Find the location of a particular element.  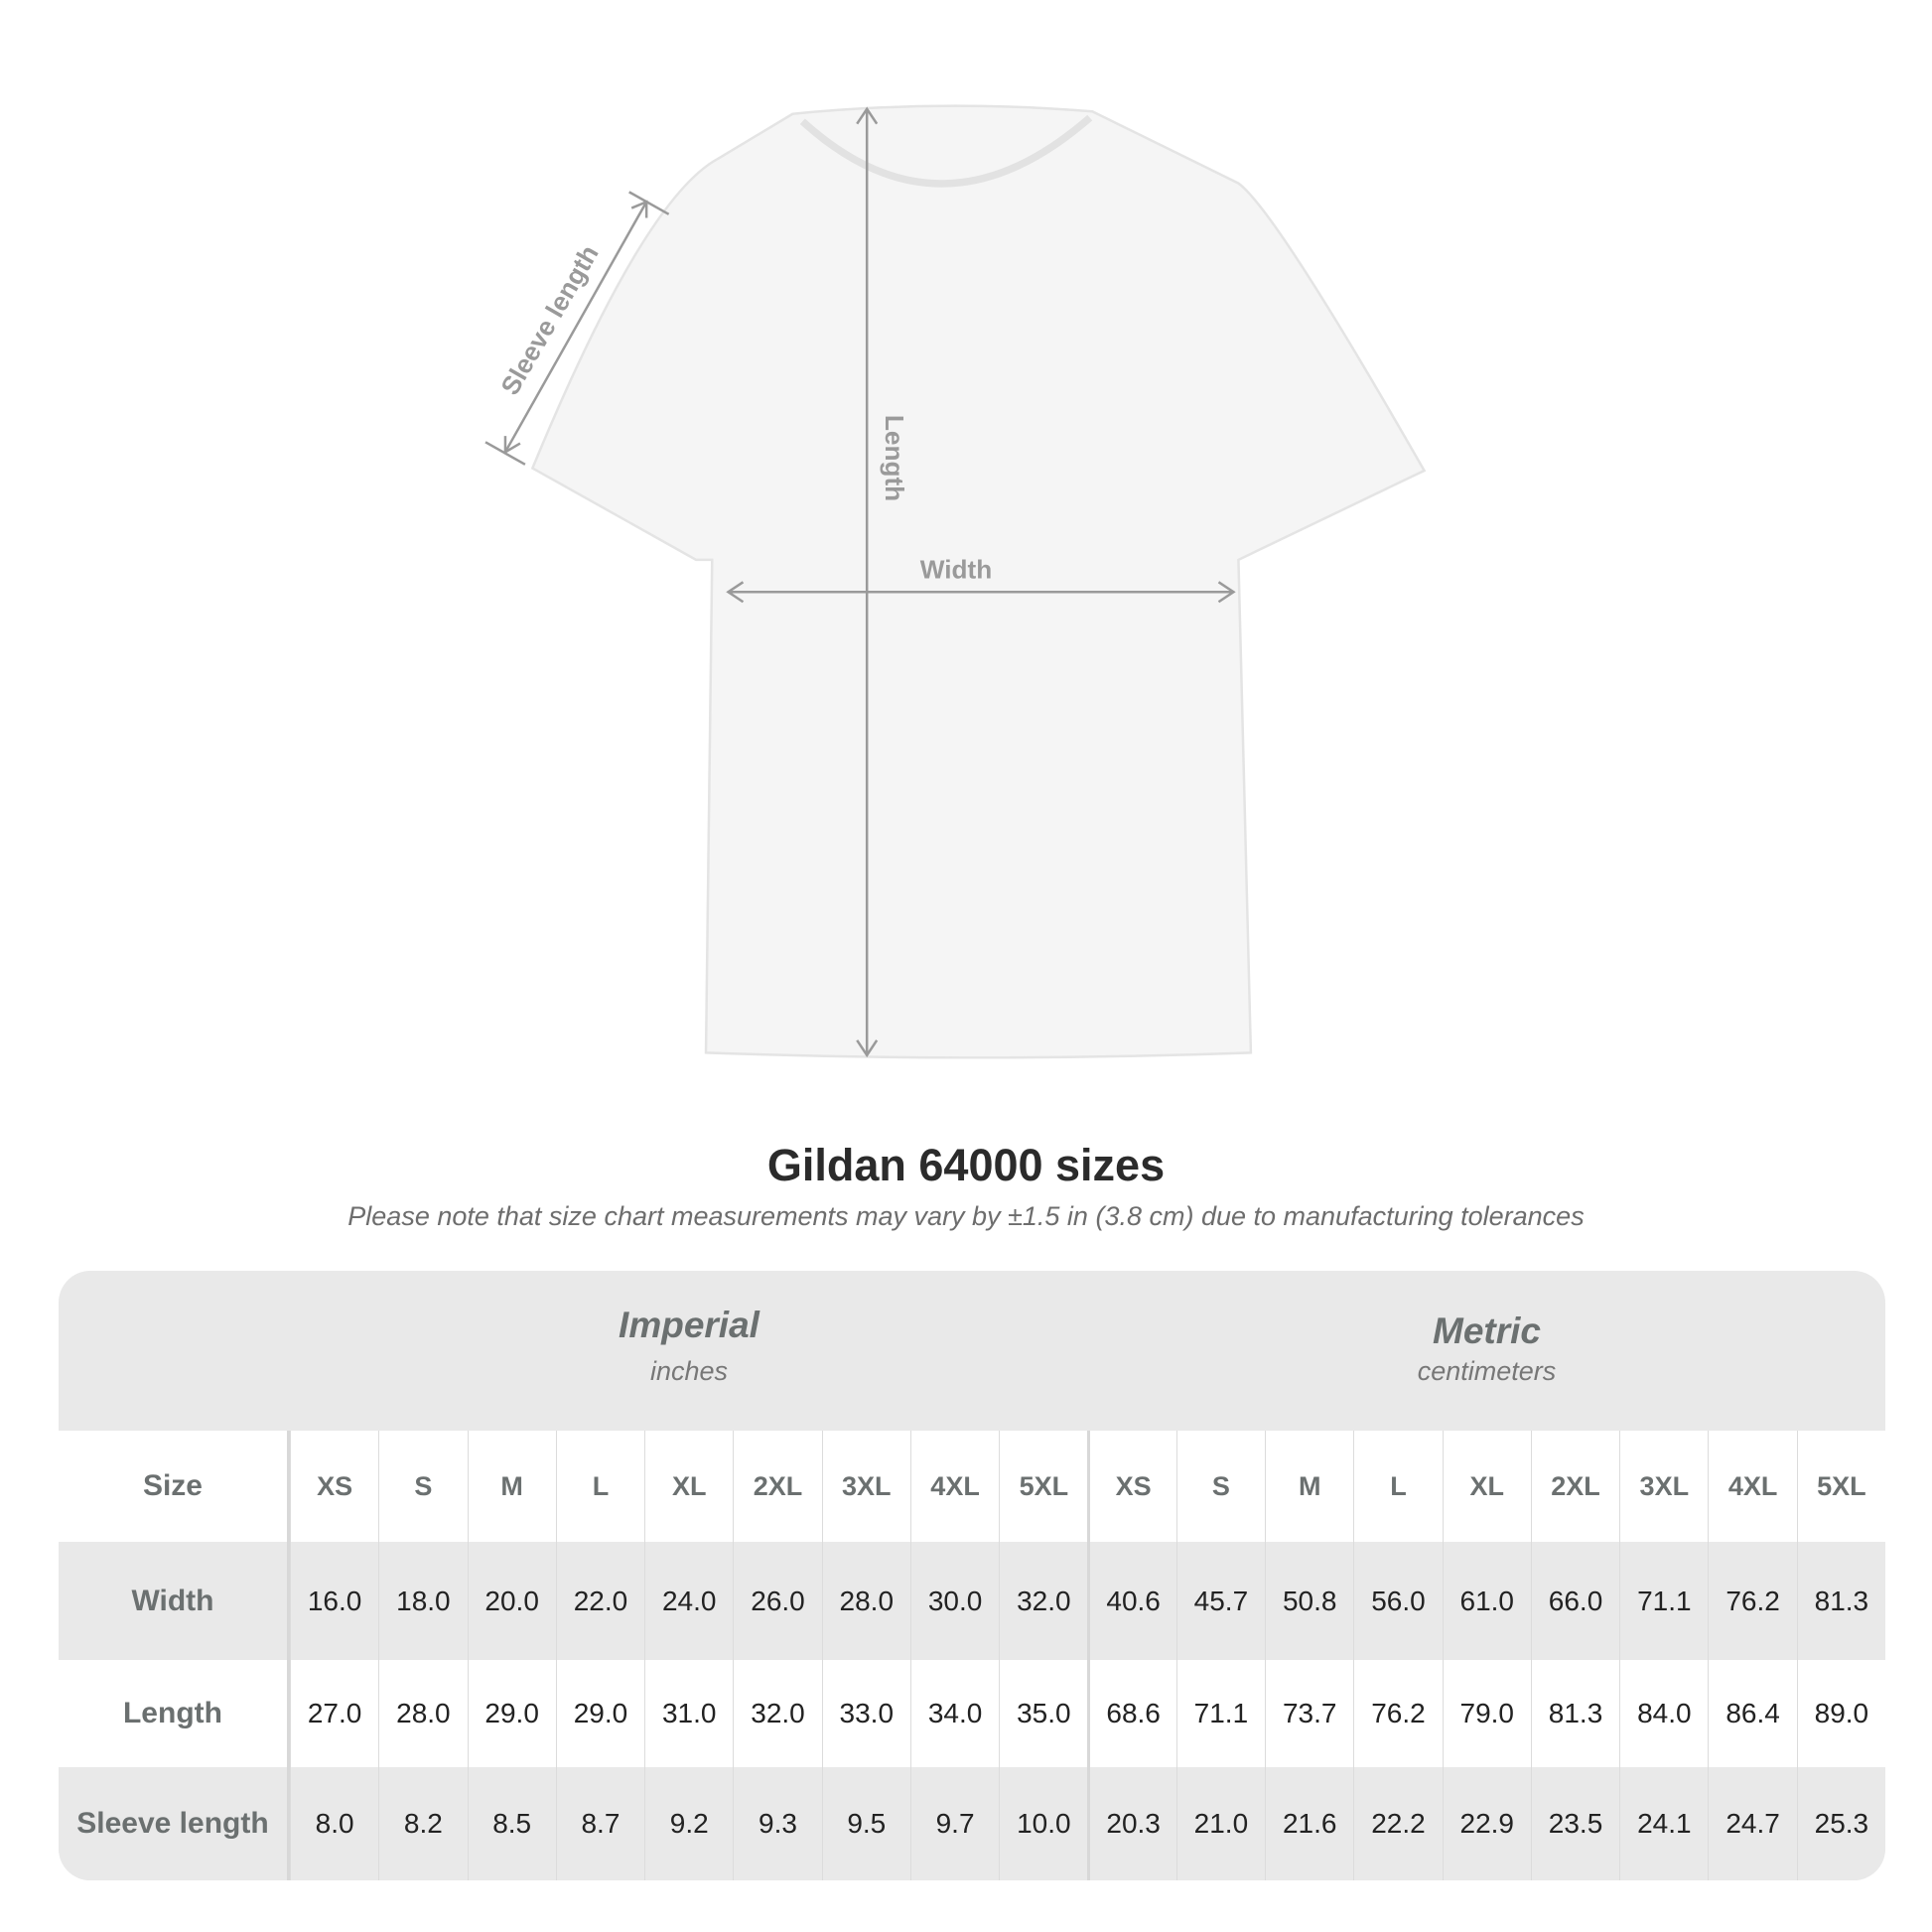

metric-size-4xl: 4XL is located at coordinates (1752, 1486).